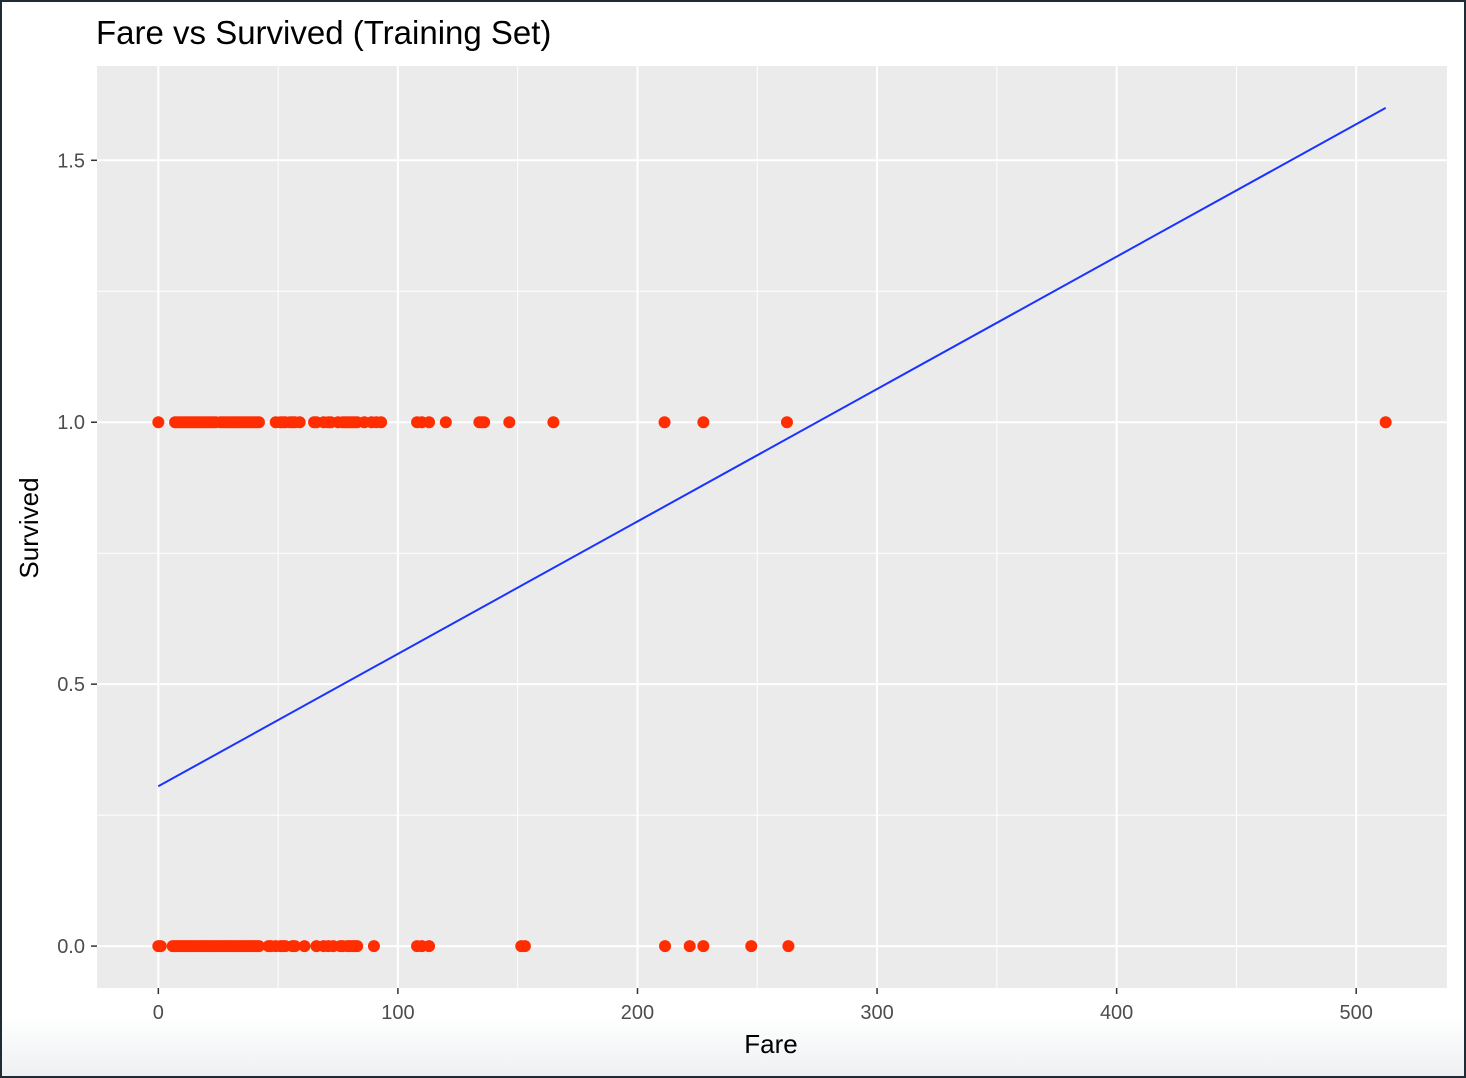  Describe the element at coordinates (763, 1006) in the screenshot. I see `x-axis: 0 100 200 300 400 500` at that location.